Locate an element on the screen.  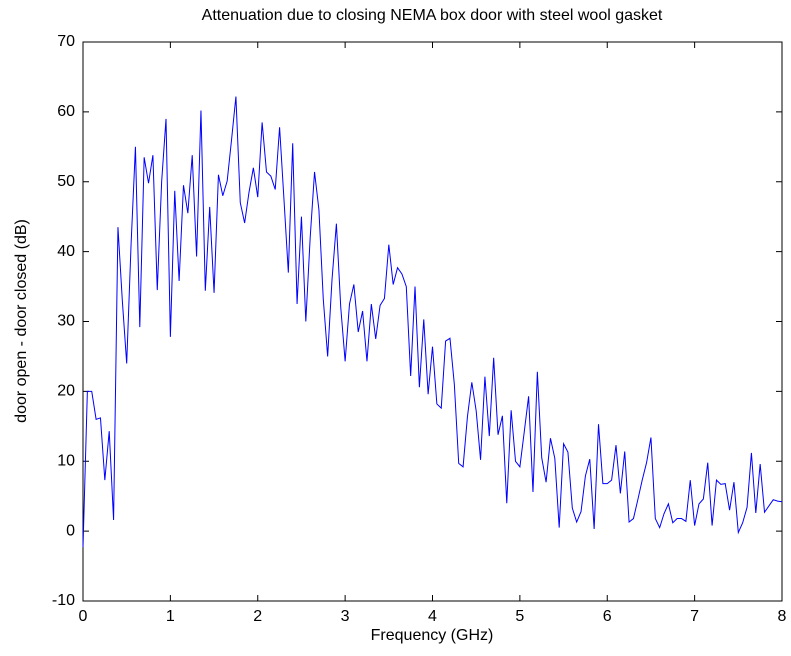
y-tick-label: 10 is located at coordinates (66, 460).